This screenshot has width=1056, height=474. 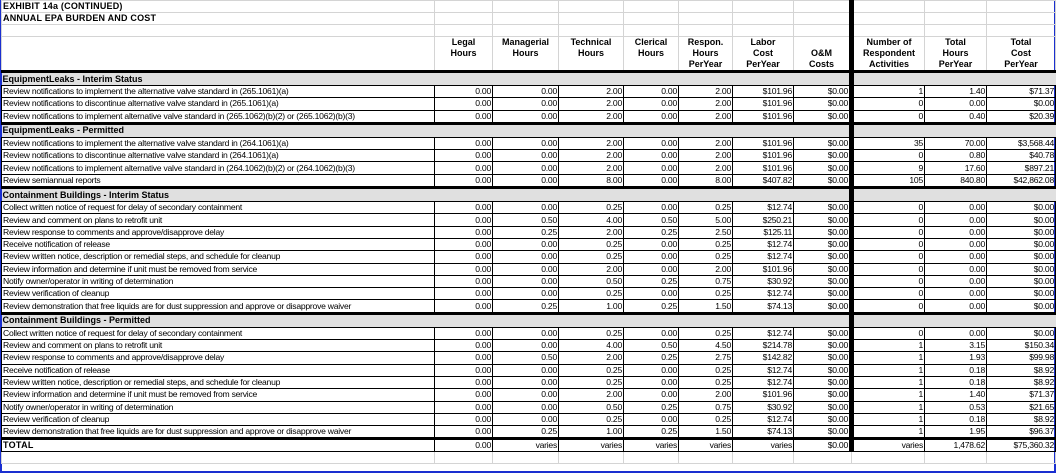 I want to click on value-cell: 0.80, so click(x=955, y=156).